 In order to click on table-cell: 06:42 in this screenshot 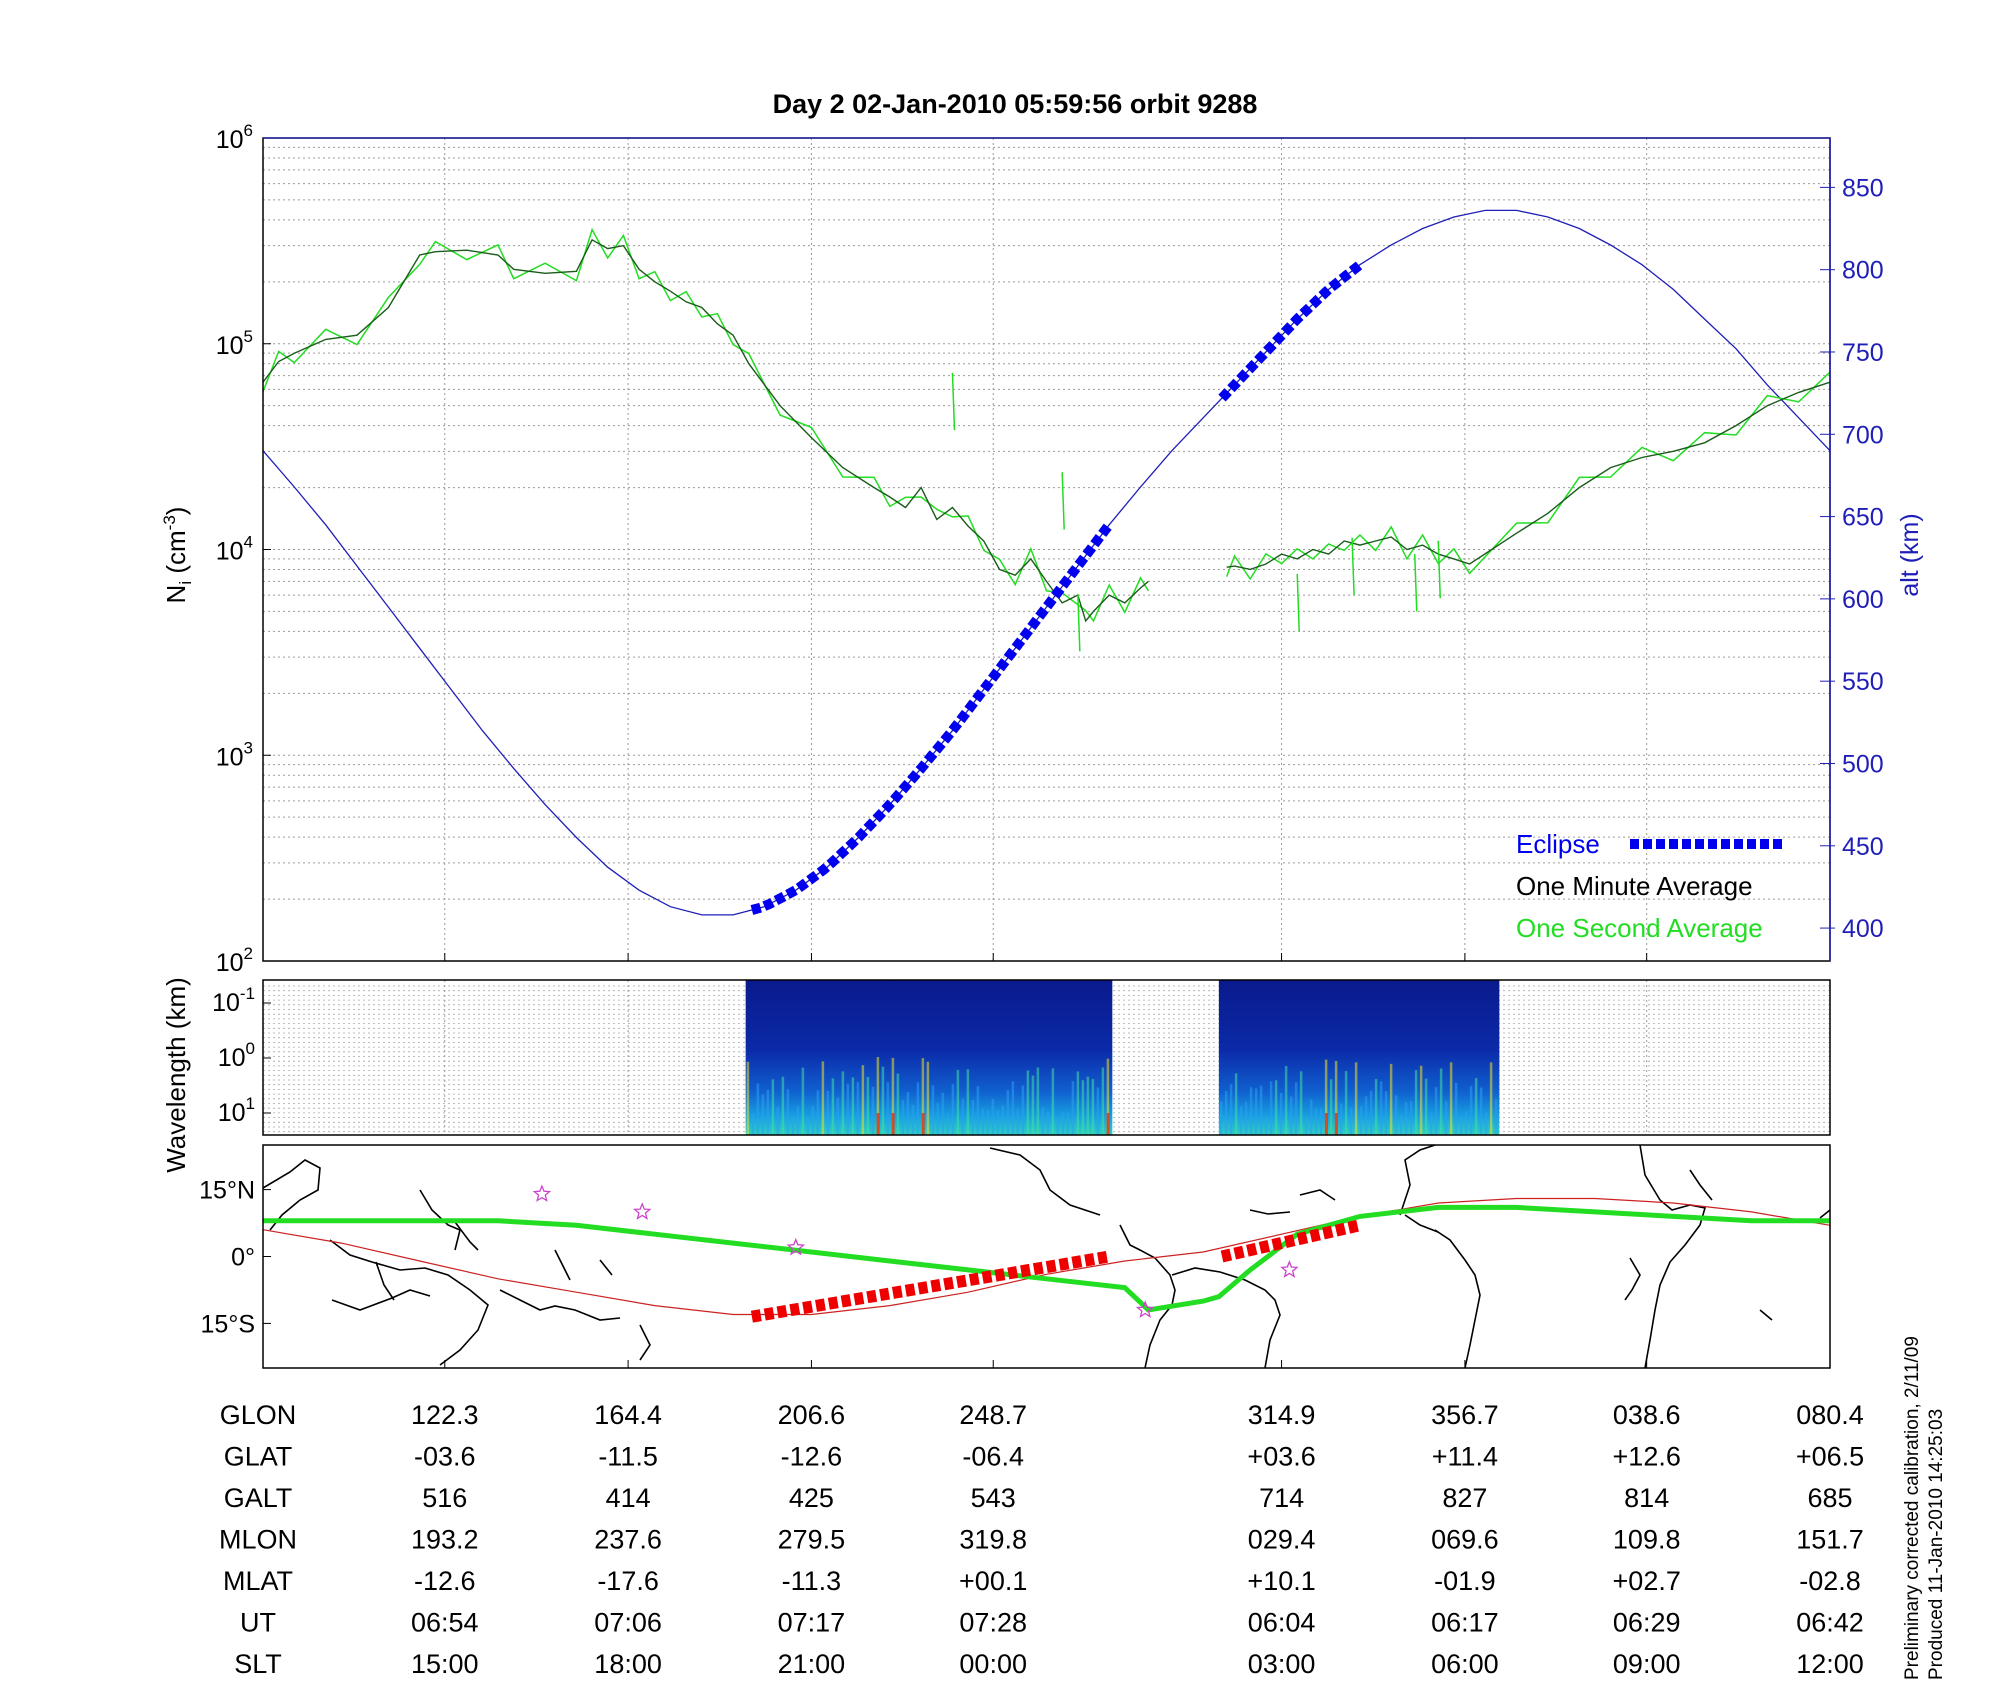, I will do `click(1830, 1623)`.